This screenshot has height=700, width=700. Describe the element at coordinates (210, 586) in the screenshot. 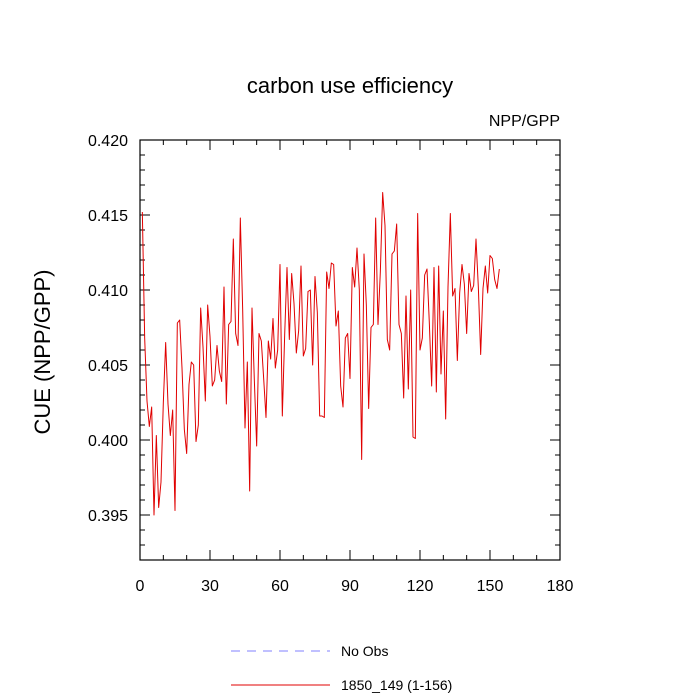

I see `x-tick-label: 30` at that location.